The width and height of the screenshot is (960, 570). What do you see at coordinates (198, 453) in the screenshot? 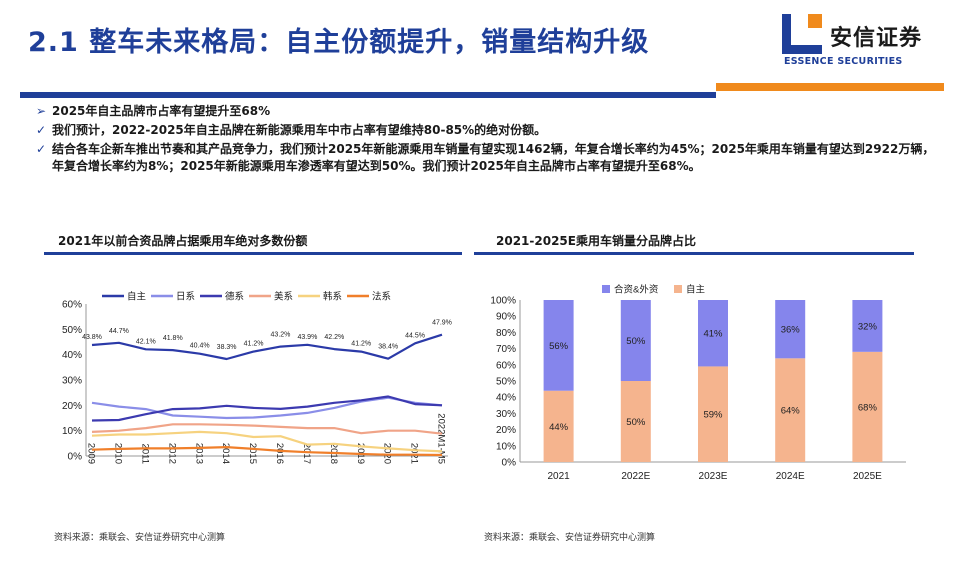
I see `x-tick-label: 2013` at bounding box center [198, 453].